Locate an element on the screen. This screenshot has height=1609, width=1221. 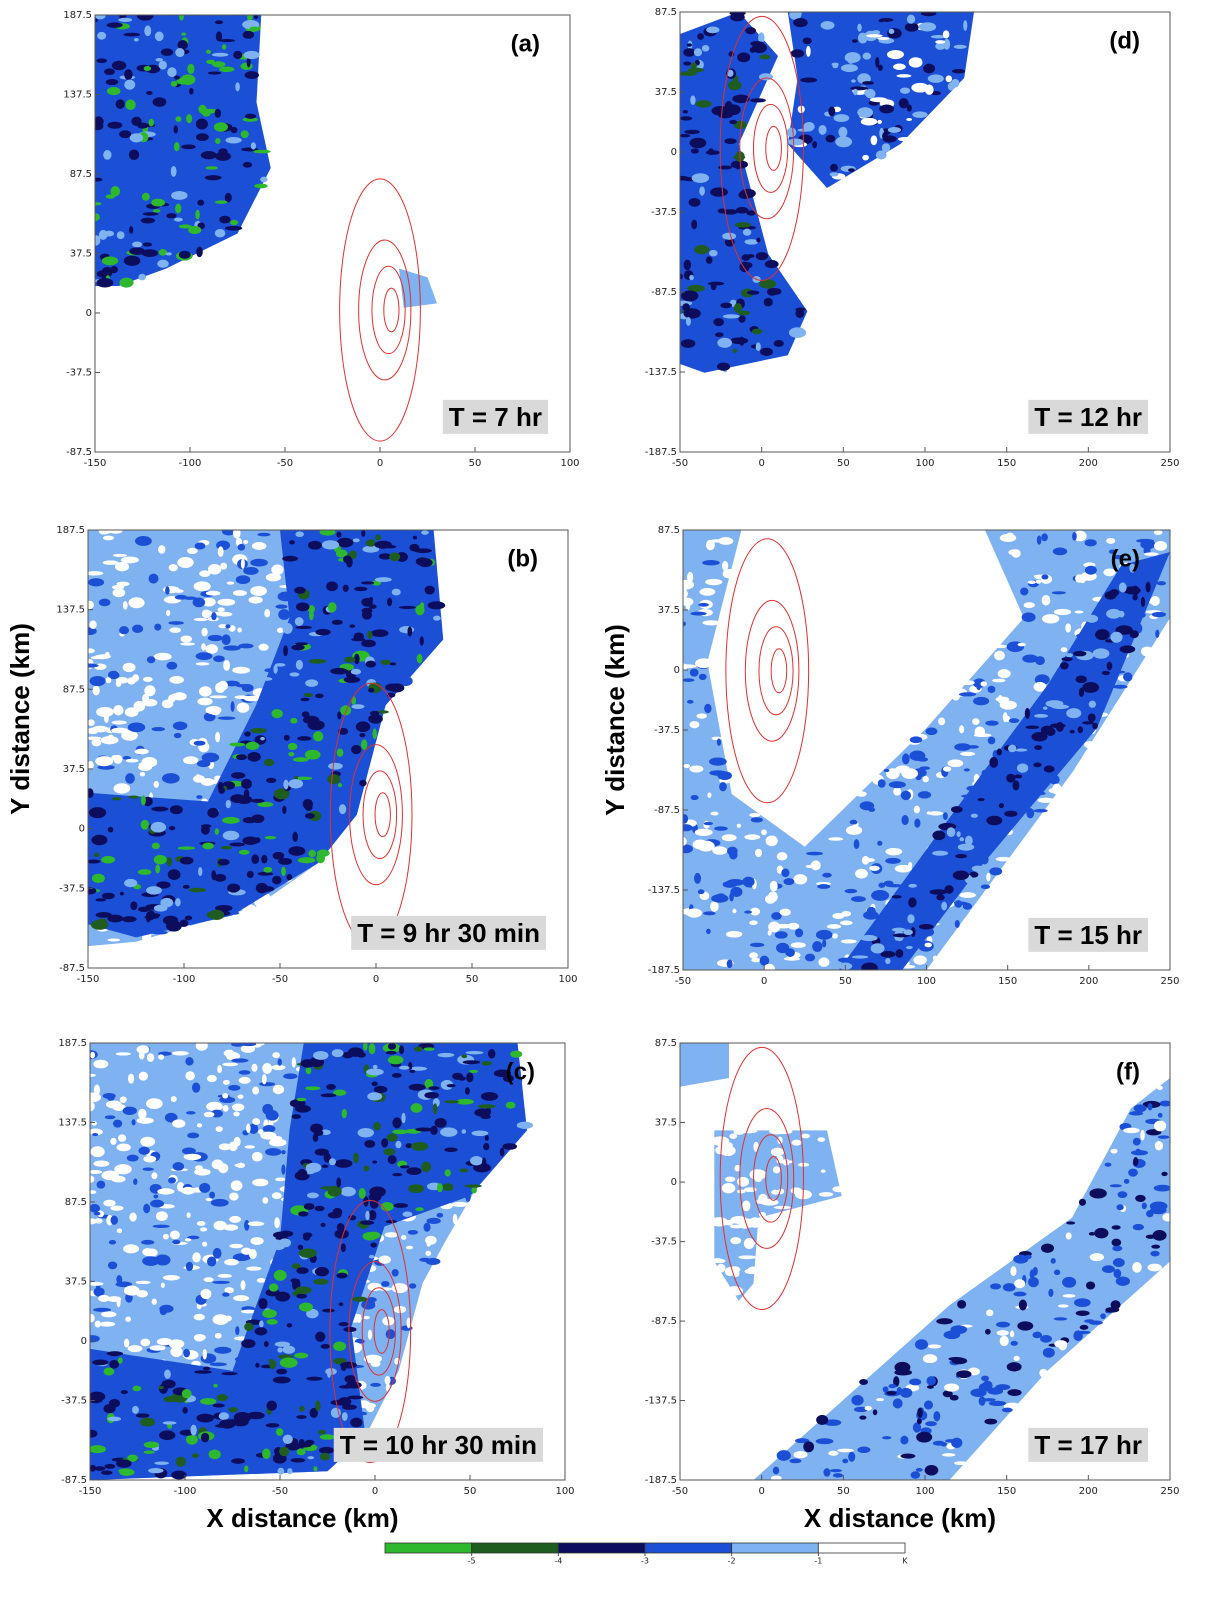
y-tick-label: 37.5 is located at coordinates (74, 769).